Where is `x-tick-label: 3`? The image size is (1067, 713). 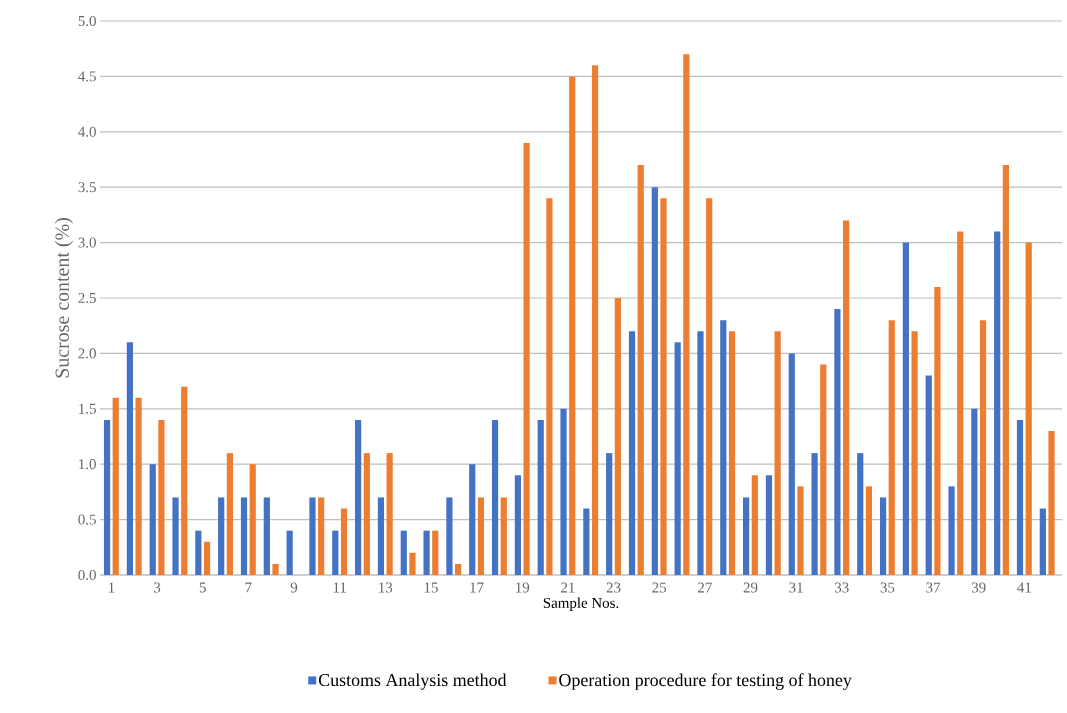 x-tick-label: 3 is located at coordinates (157, 587).